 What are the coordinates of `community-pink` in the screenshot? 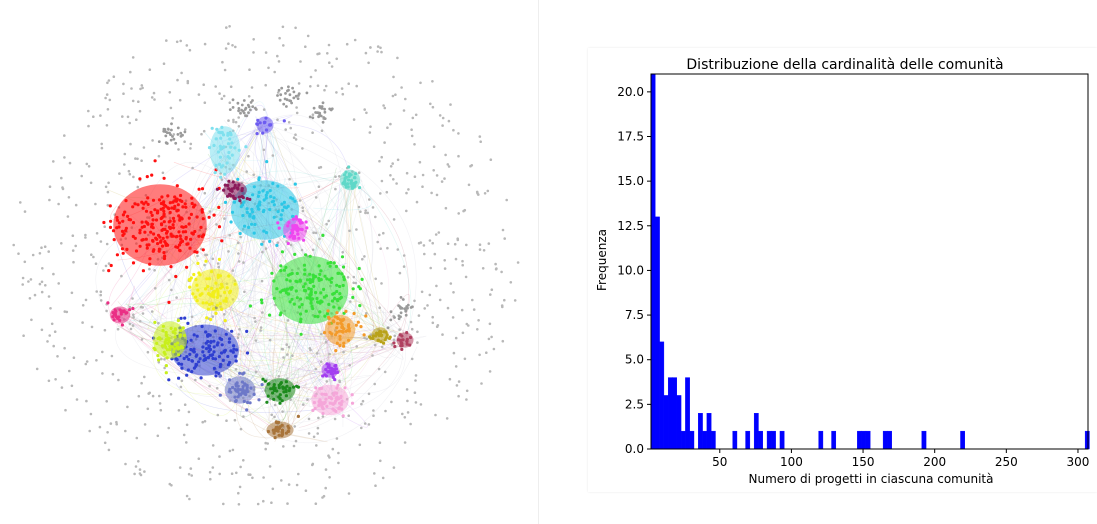 It's located at (333, 400).